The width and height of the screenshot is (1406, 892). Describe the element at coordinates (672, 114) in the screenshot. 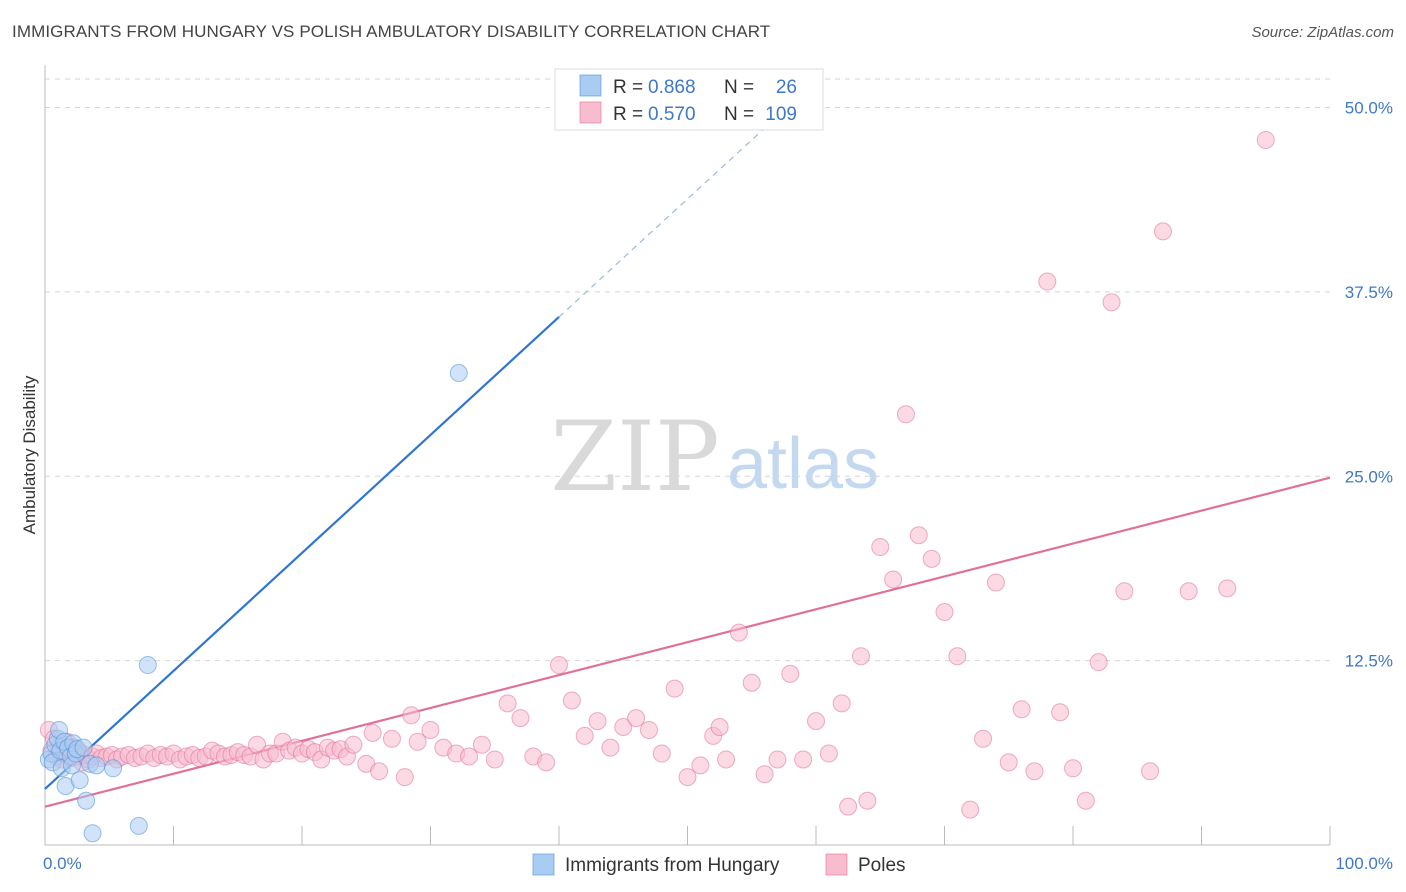

I see `legend-r-value: 0.570` at that location.